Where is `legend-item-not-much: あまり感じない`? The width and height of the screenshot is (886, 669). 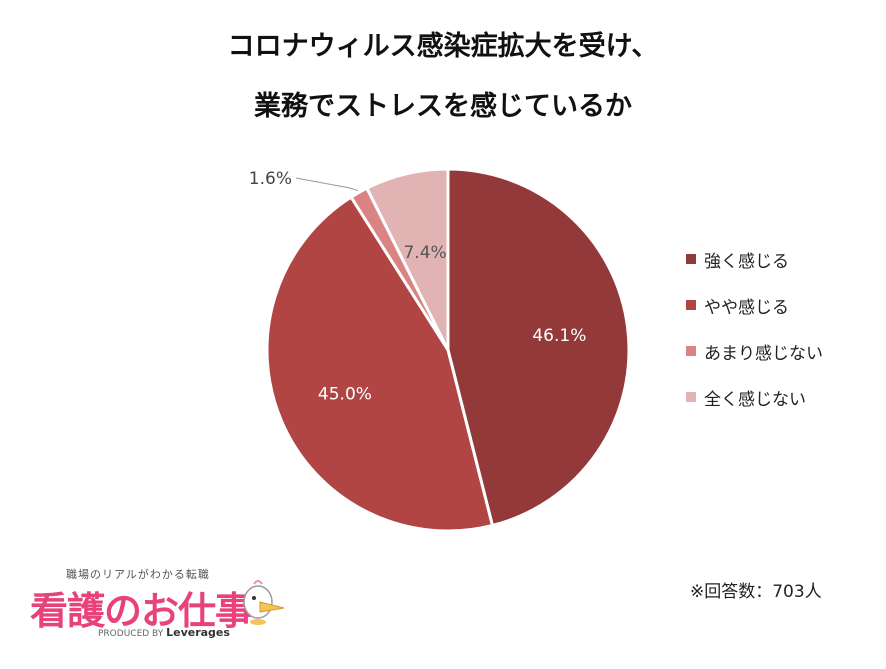 legend-item-not-much: あまり感じない is located at coordinates (754, 352).